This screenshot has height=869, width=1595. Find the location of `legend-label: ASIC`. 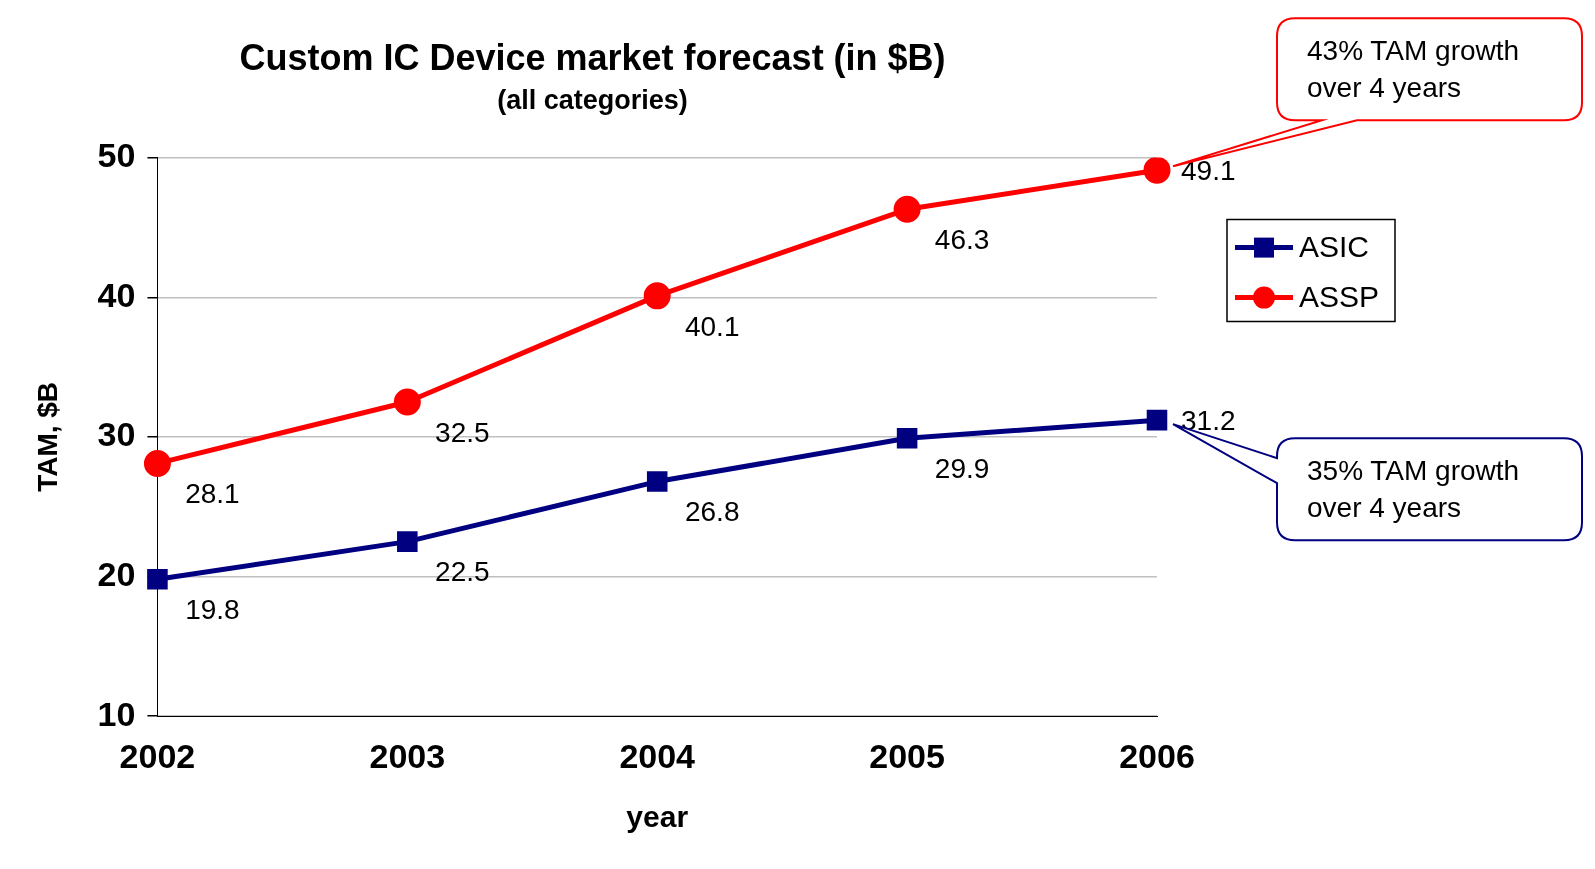

legend-label: ASIC is located at coordinates (1334, 246).